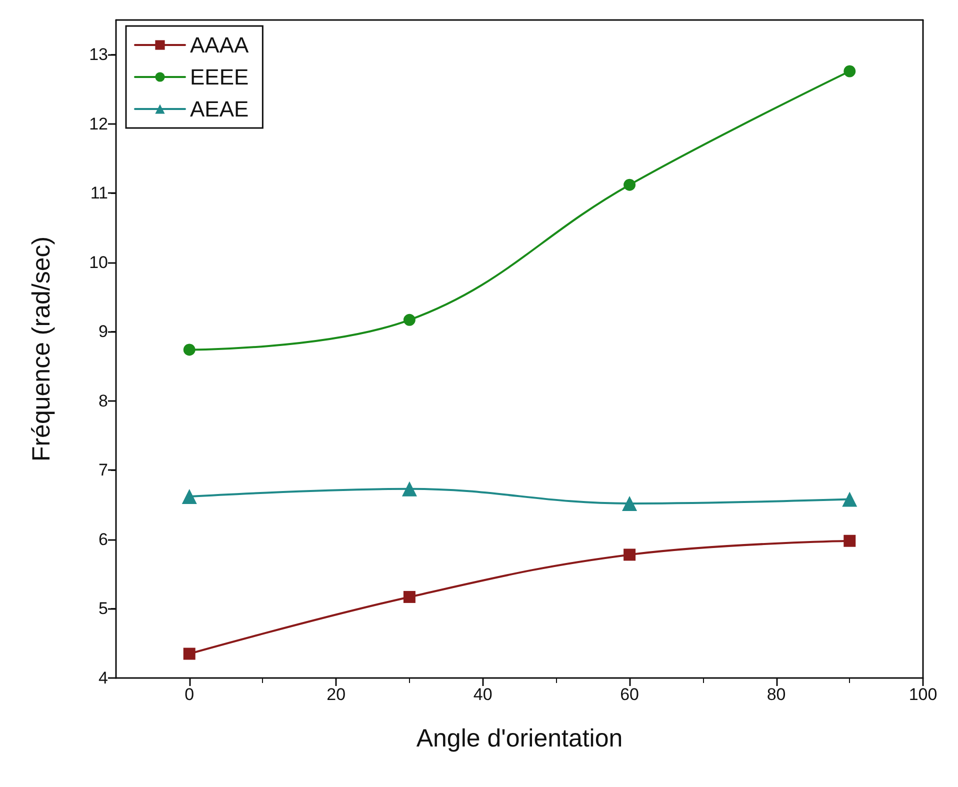 The image size is (958, 787). I want to click on x-tick-label: 0, so click(189, 694).